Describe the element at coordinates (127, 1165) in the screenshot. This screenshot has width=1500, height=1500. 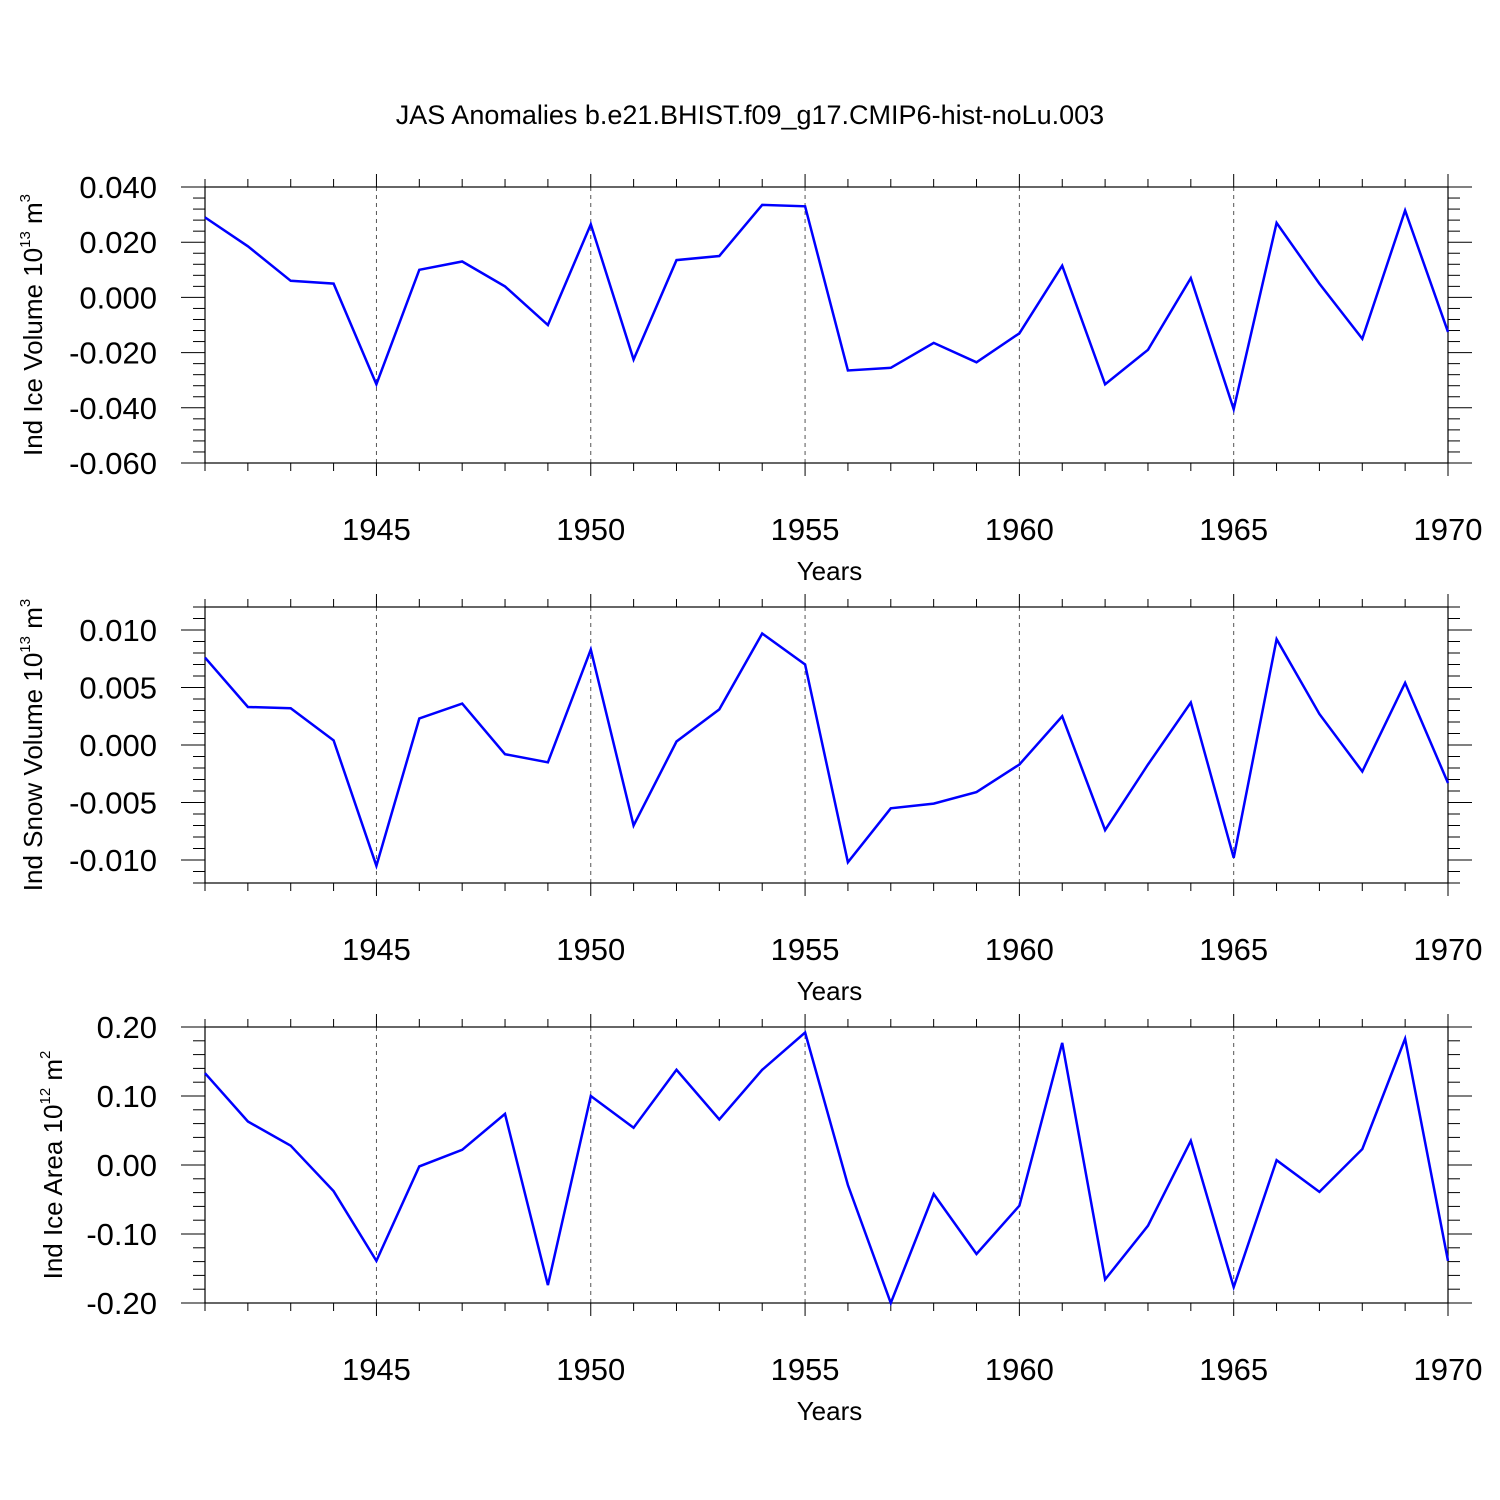
I see `y-tick-label: 0.00` at that location.